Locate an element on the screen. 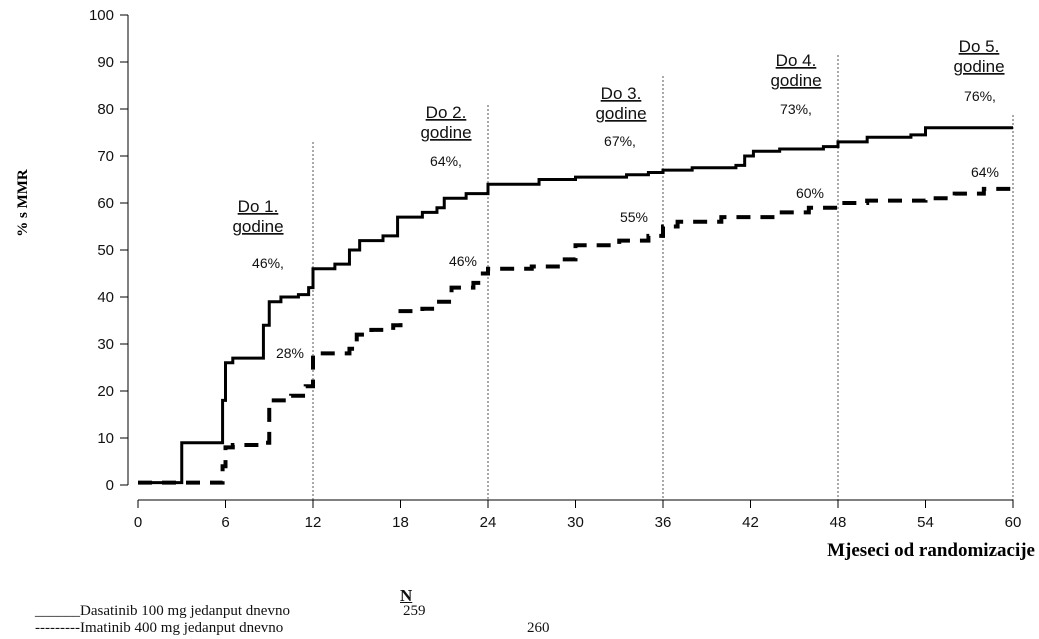 Image resolution: width=1039 pixels, height=639 pixels. legend-line-dashed: --------- is located at coordinates (57, 628).